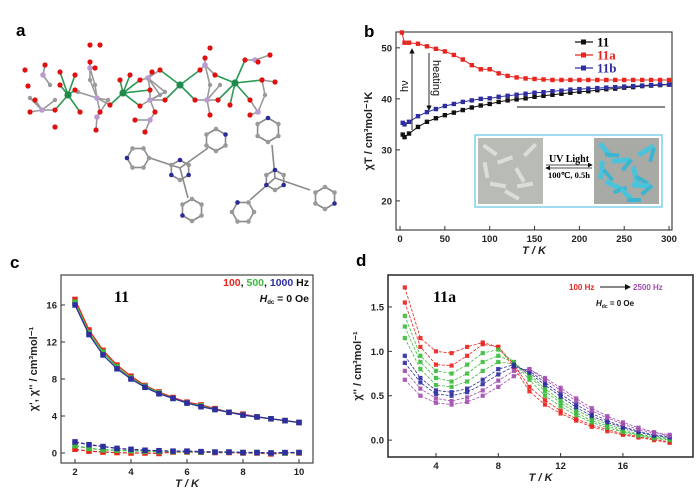  Describe the element at coordinates (541, 478) in the screenshot. I see `x-axis-label: T / K` at that location.